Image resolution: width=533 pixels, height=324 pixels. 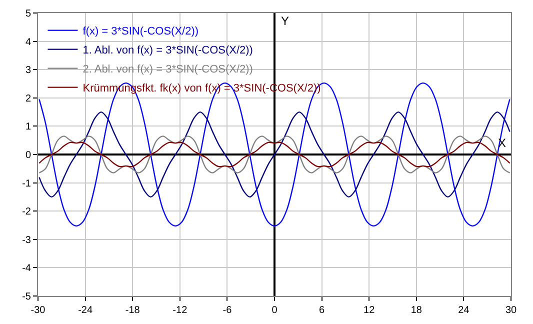 I want to click on x-tick-label: 0, so click(x=275, y=310).